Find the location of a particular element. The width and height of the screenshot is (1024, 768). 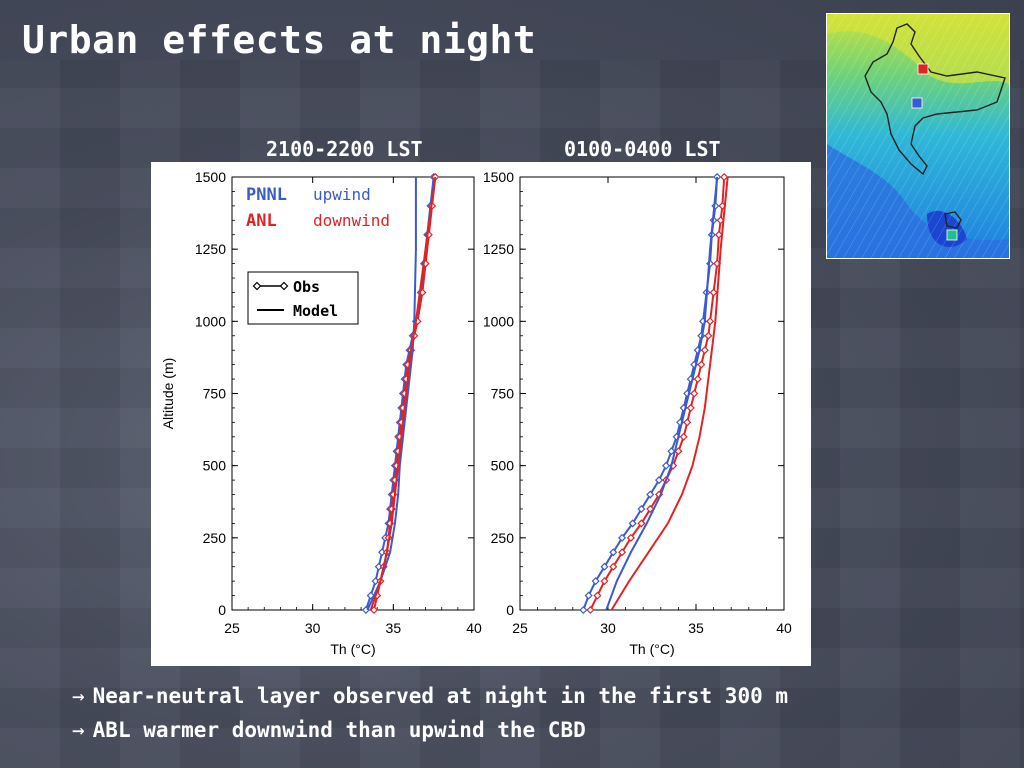

slide-title: Urban effects at night is located at coordinates (279, 40).